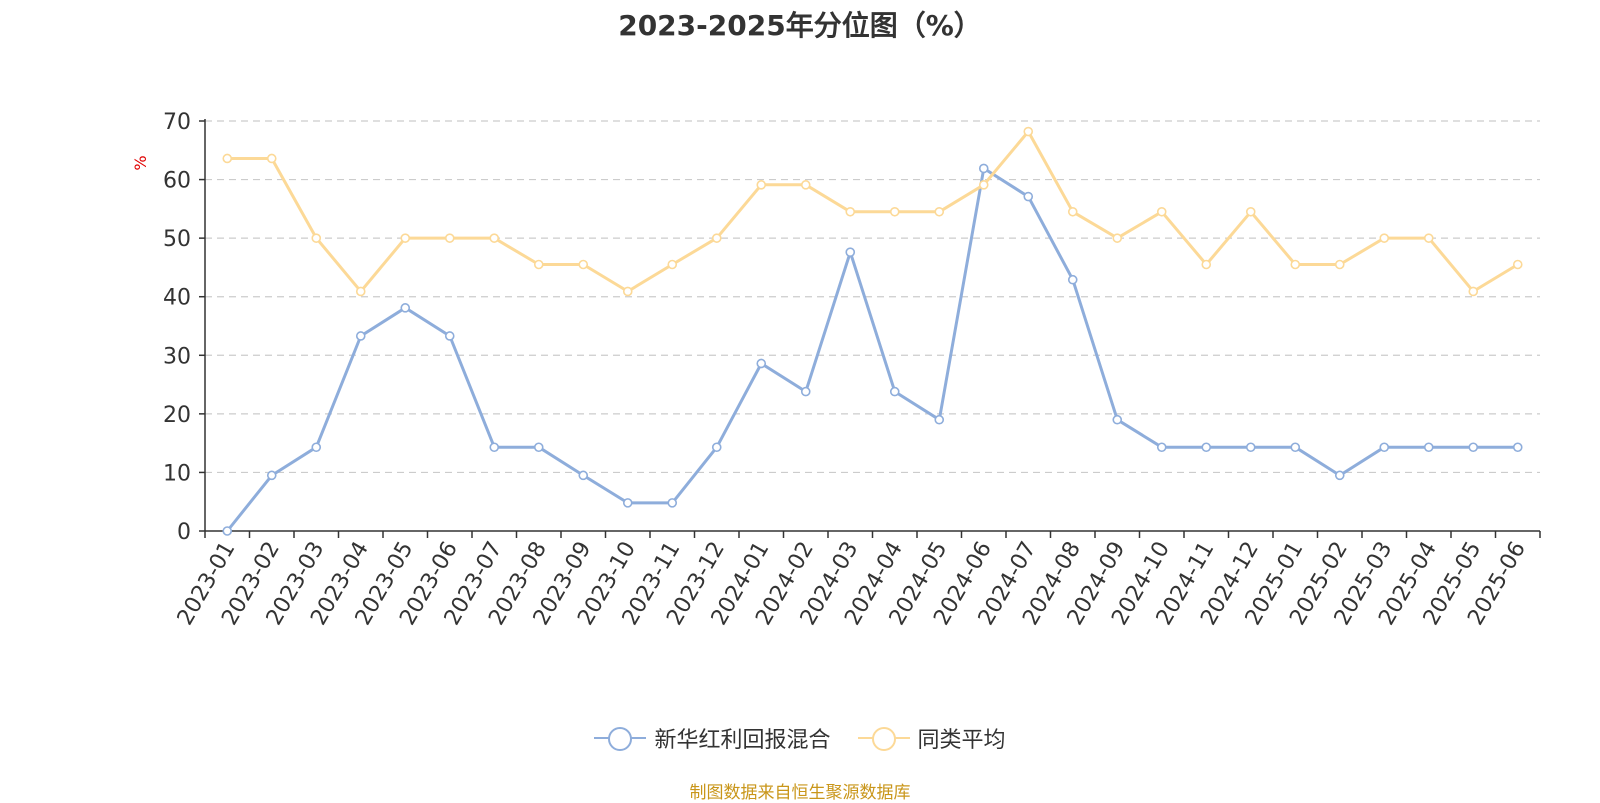  What do you see at coordinates (742, 740) in the screenshot?
I see `legend-label-series-1: 新华红利回报混合` at bounding box center [742, 740].